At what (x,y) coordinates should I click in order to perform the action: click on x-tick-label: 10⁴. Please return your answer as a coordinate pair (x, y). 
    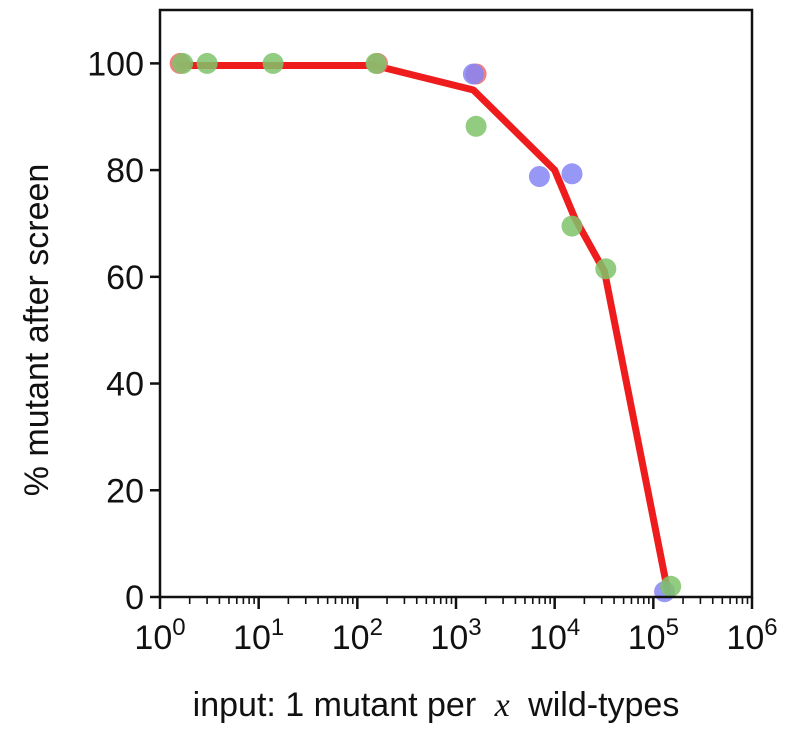
    Looking at the image, I should click on (554, 635).